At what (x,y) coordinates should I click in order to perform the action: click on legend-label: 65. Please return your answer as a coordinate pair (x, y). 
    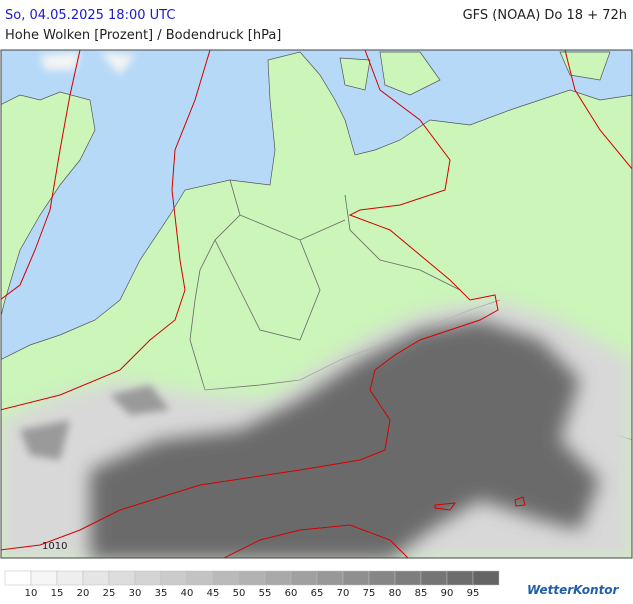
    Looking at the image, I should click on (317, 593).